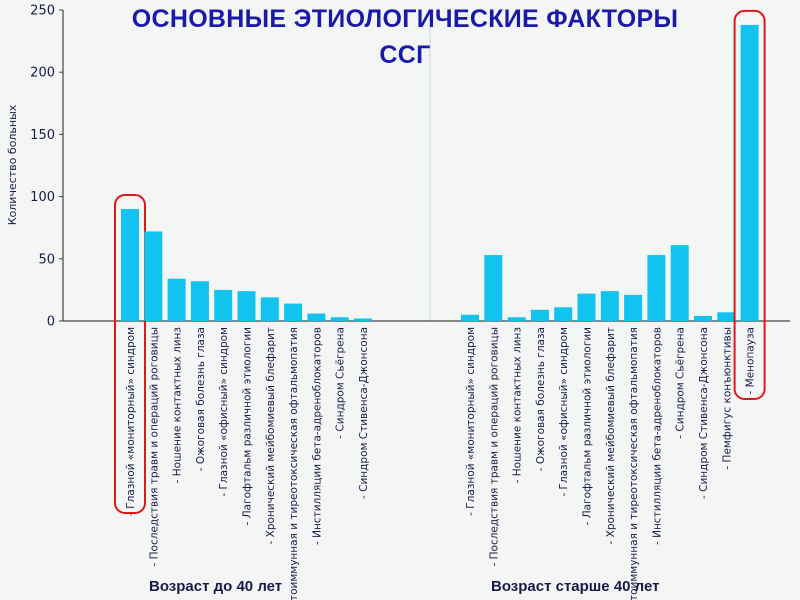  What do you see at coordinates (12, 164) in the screenshot?
I see `y-axis-label: Количество больных` at bounding box center [12, 164].